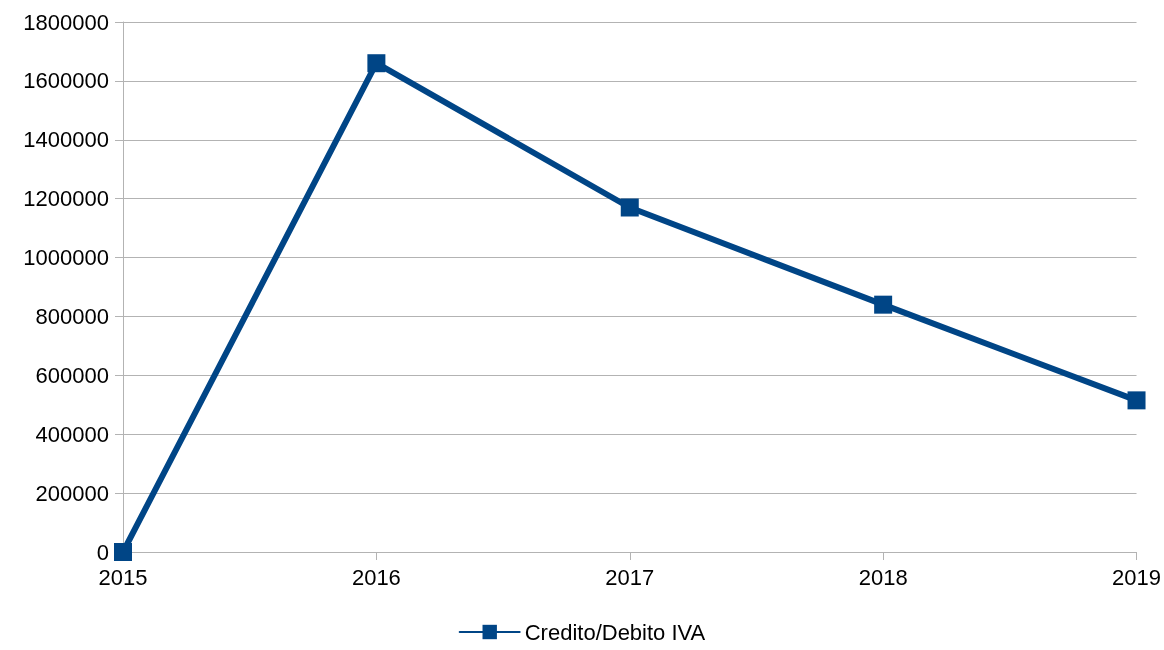 This screenshot has height=650, width=1164. What do you see at coordinates (66, 140) in the screenshot?
I see `y-tick-label: 1400000` at bounding box center [66, 140].